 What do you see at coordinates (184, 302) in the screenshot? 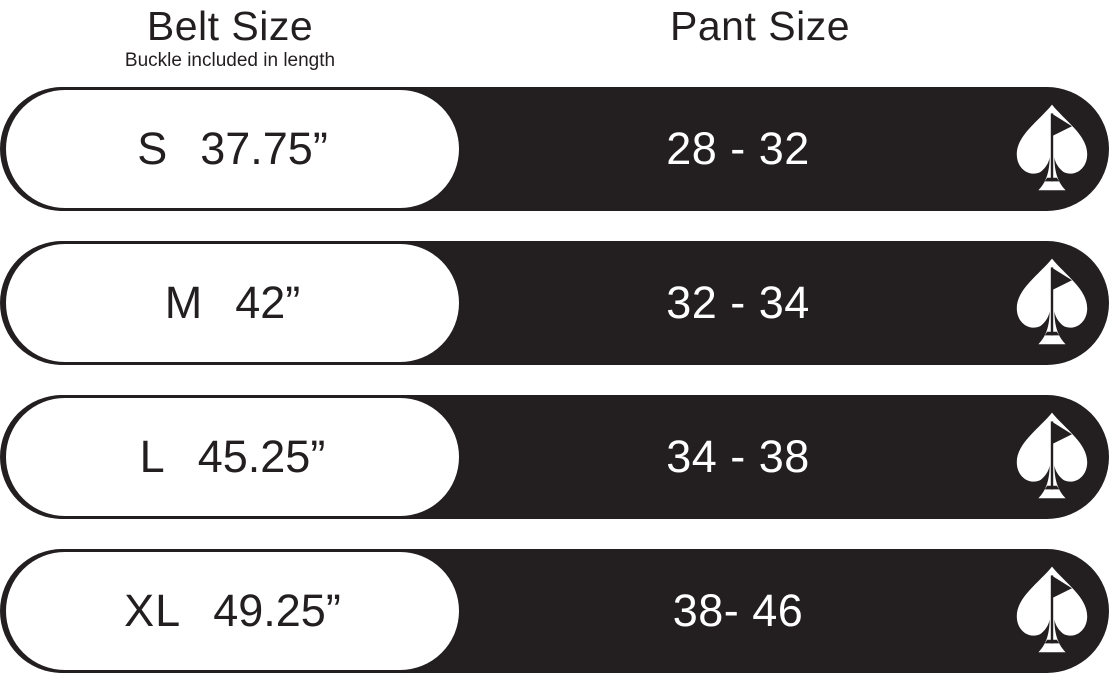
I see `size-label: M` at bounding box center [184, 302].